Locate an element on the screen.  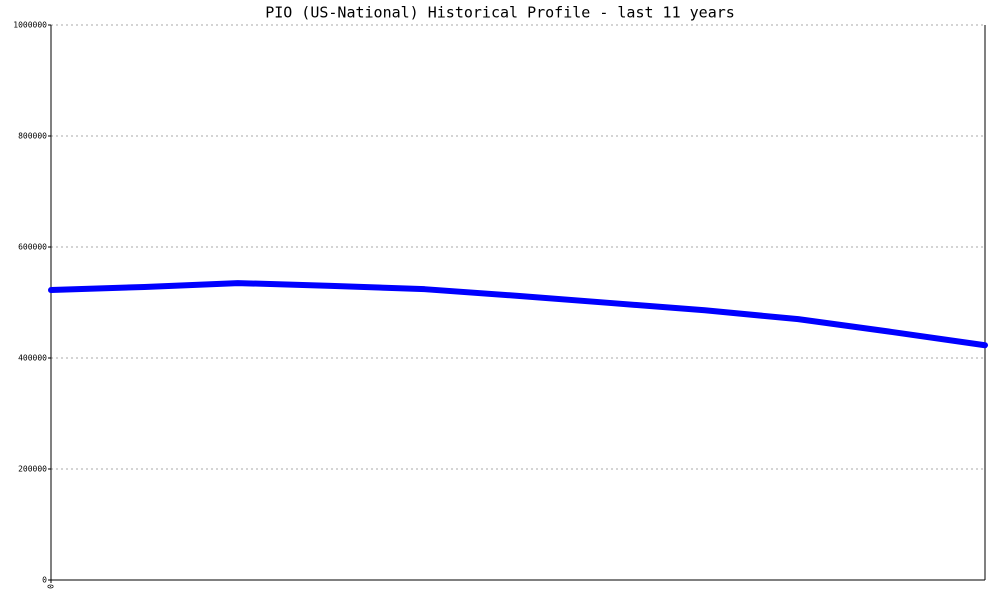
y-tick-label: 600000 is located at coordinates (32, 247).